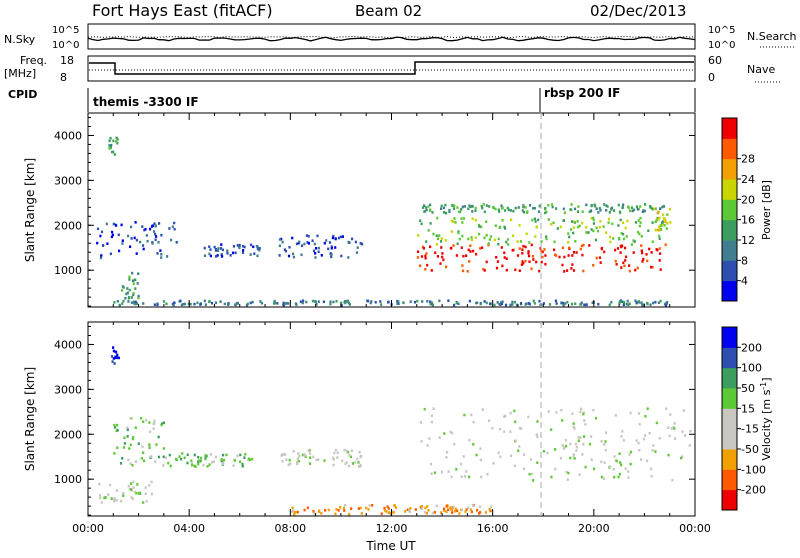 The width and height of the screenshot is (800, 558). Describe the element at coordinates (748, 220) in the screenshot. I see `power-colorbar-label-3: 16` at that location.